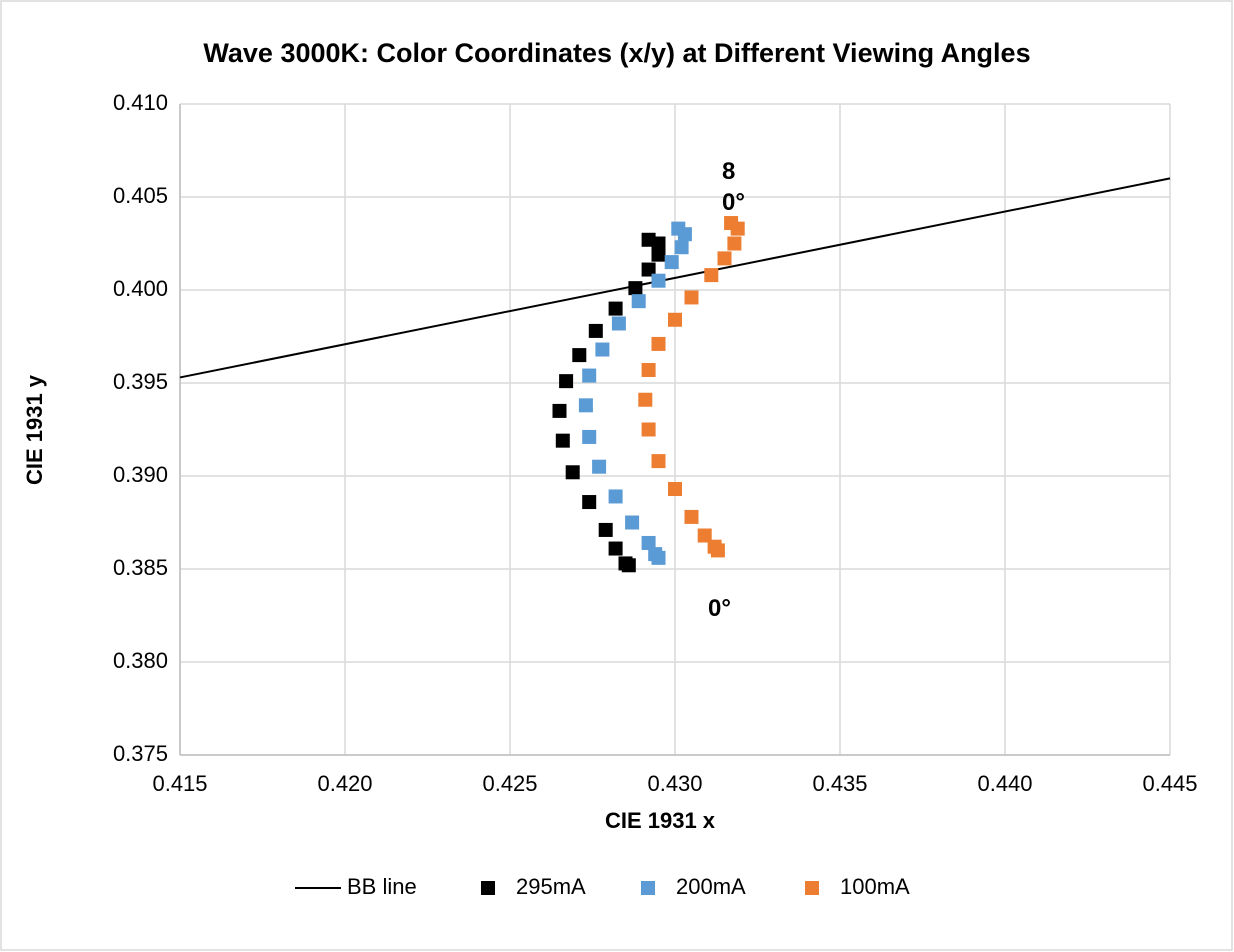  What do you see at coordinates (839, 783) in the screenshot?
I see `x-tick-label: 0.435` at bounding box center [839, 783].